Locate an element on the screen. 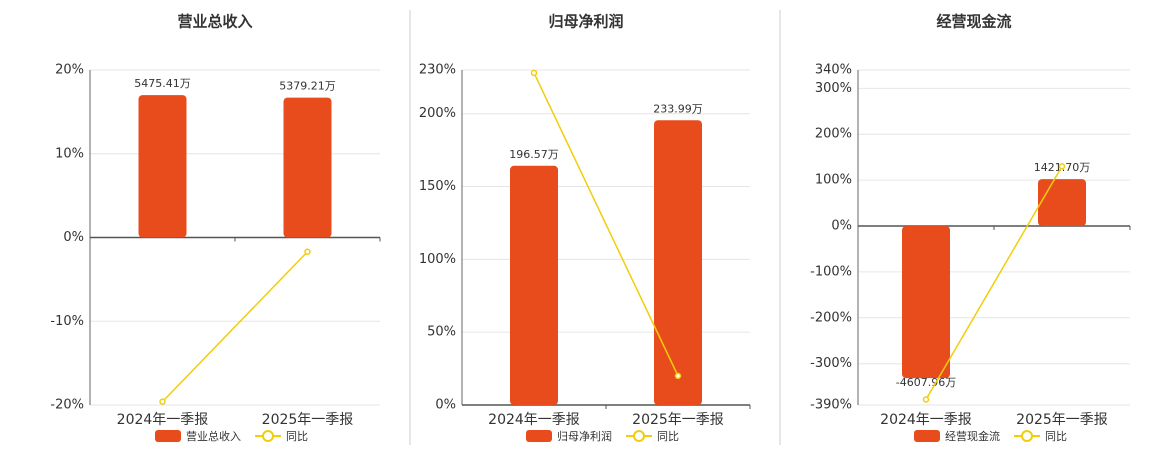  y-tick-label: -390% is located at coordinates (831, 405).